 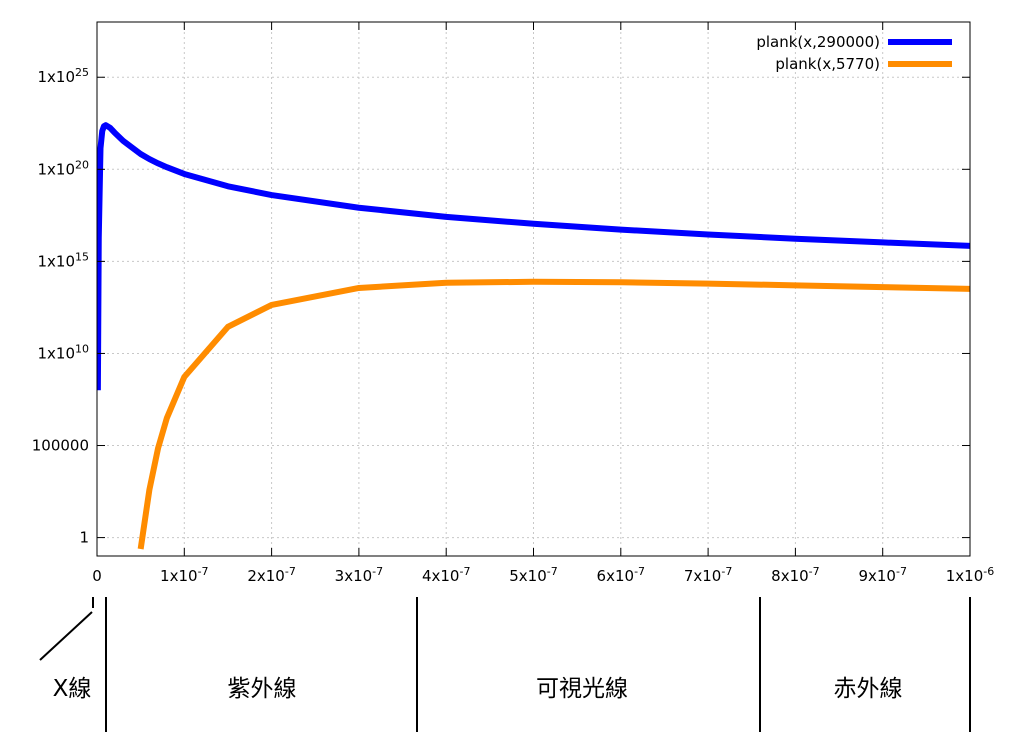 I want to click on region-label: X線, so click(x=72, y=689).